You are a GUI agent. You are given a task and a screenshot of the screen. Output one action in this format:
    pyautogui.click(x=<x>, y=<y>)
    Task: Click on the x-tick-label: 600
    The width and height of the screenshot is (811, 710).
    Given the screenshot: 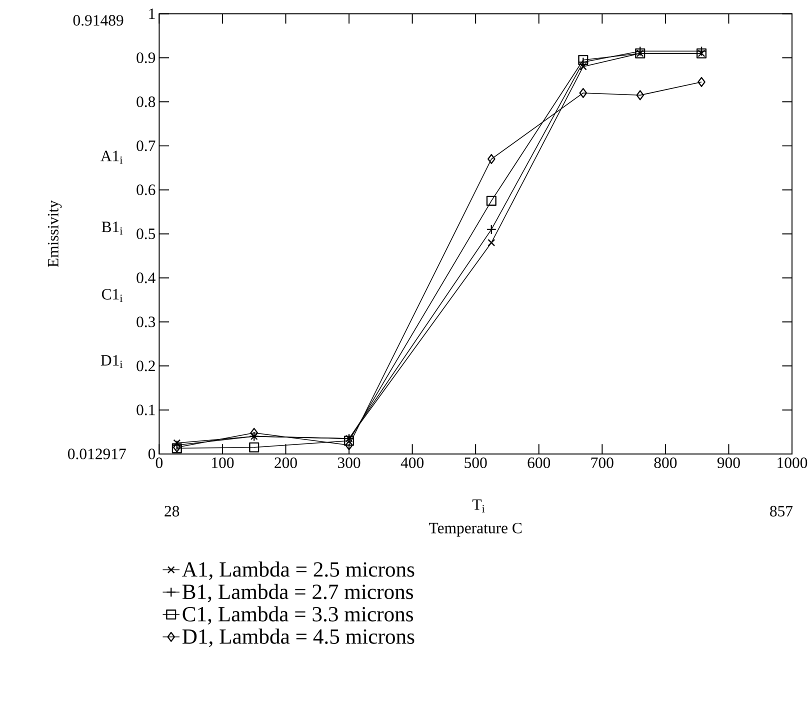 What is the action you would take?
    pyautogui.click(x=539, y=462)
    